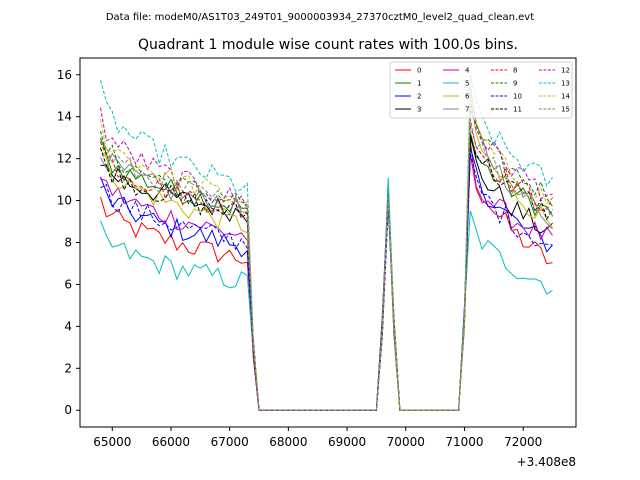  I want to click on y-axis: 0 2 4 6 8 10 12 14 16, so click(68, 242).